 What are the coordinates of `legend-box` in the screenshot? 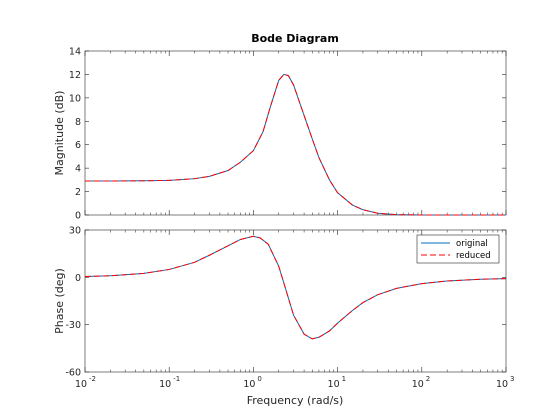 It's located at (458, 249).